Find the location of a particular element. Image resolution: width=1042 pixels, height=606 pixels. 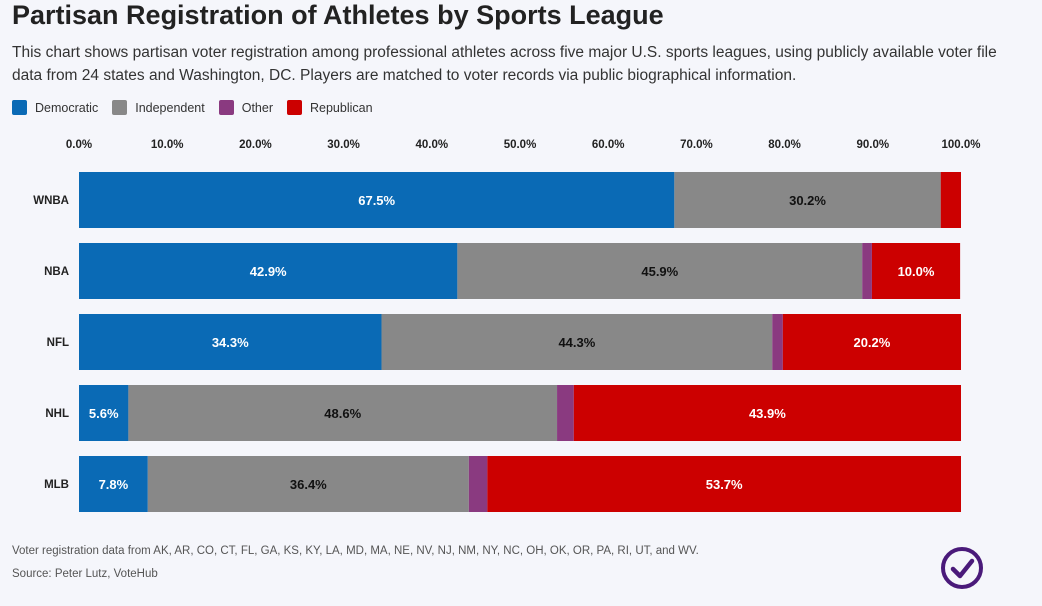

data-label: 36.4% is located at coordinates (308, 484).